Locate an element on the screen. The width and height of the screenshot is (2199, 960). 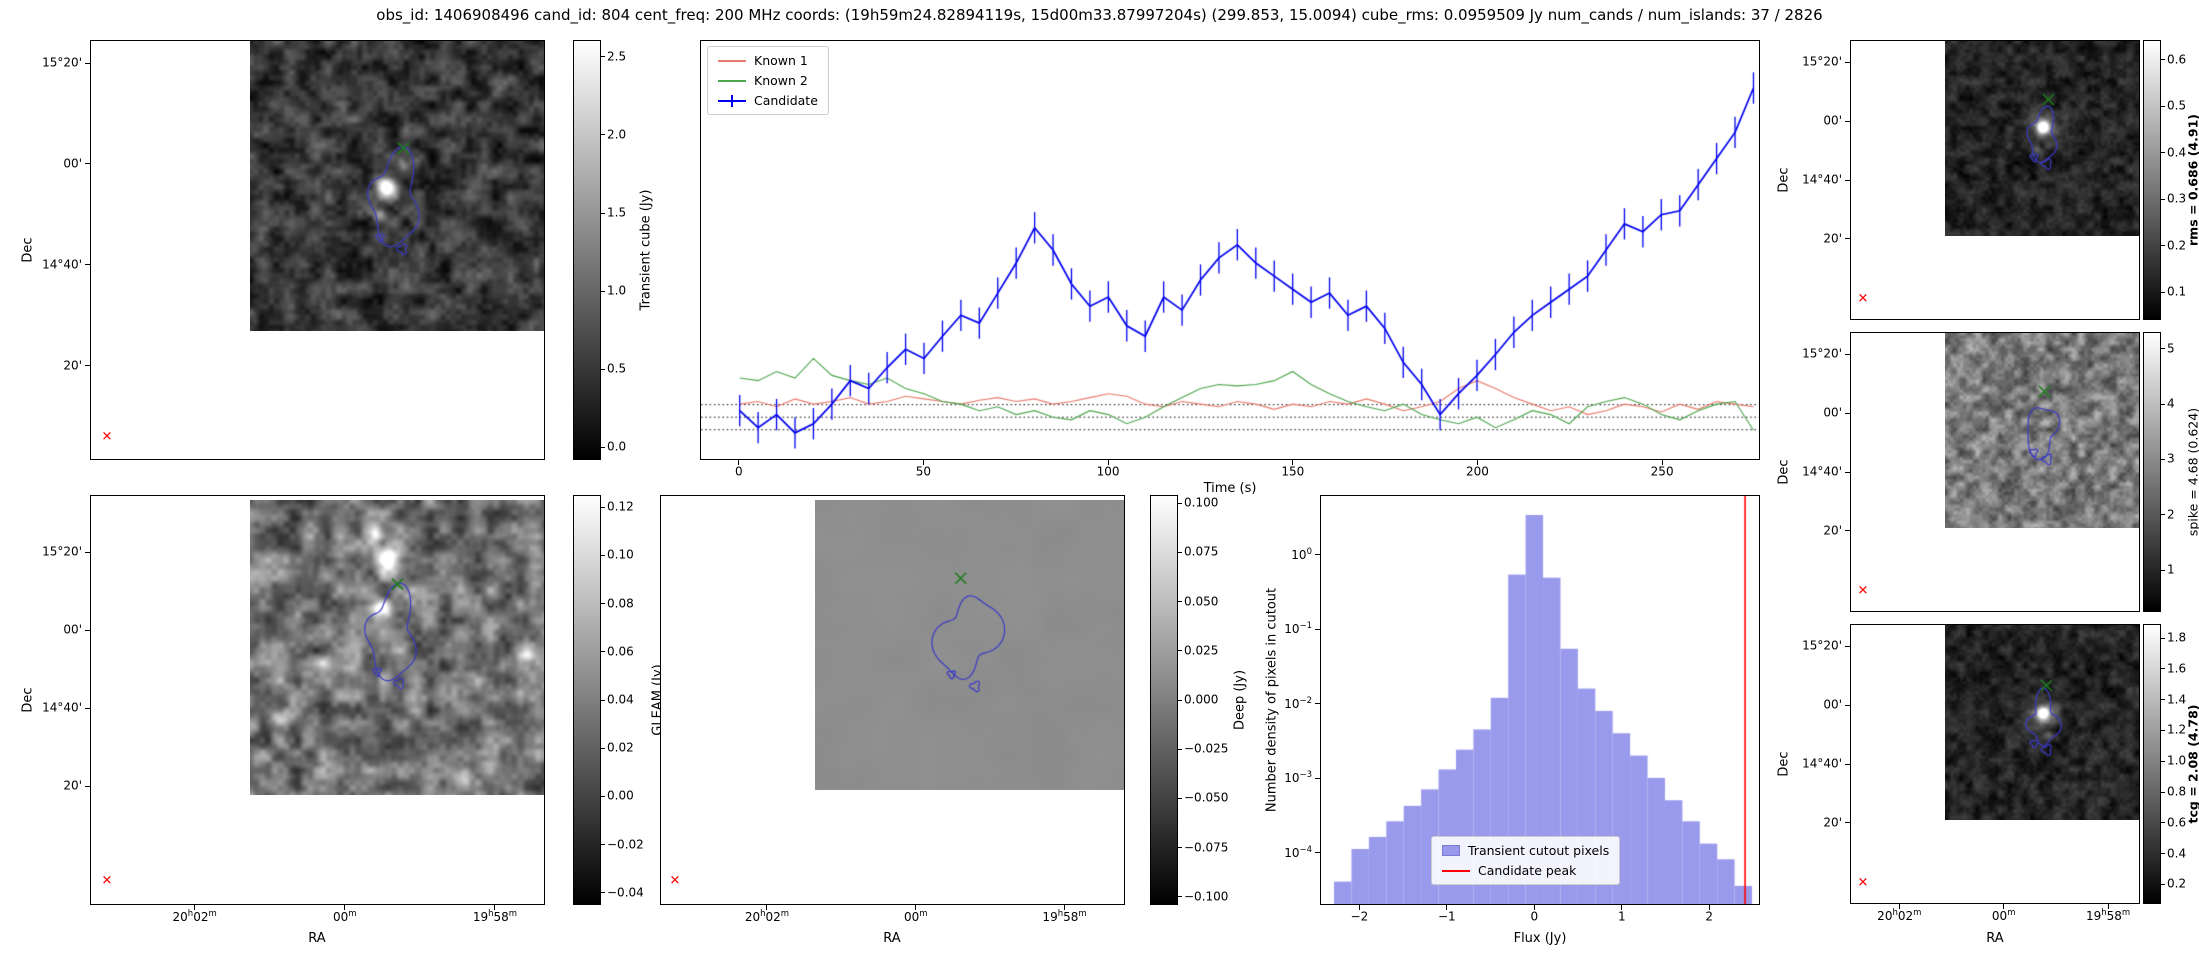
flux-tick-label: 1 is located at coordinates (1621, 916).